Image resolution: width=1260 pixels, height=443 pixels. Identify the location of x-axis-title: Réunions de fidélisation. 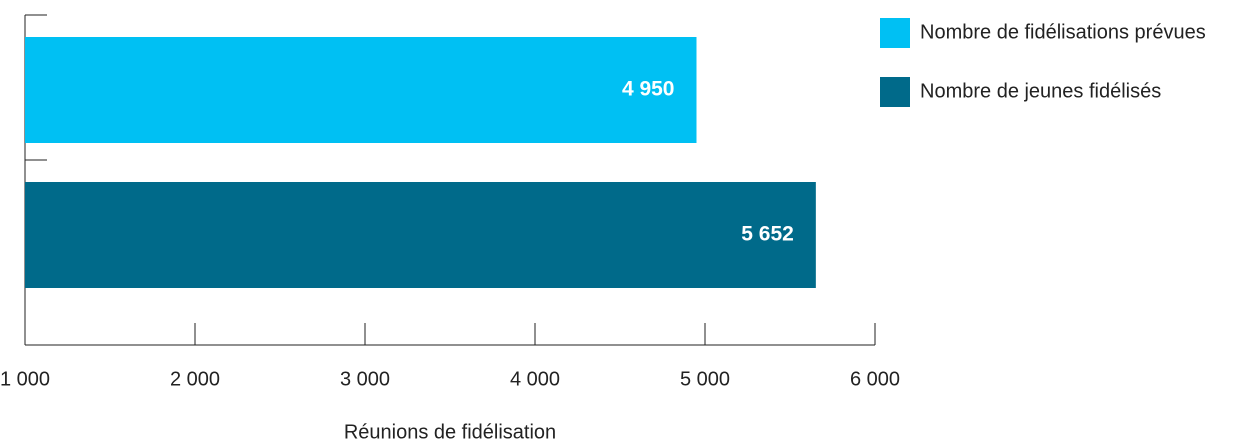
(450, 432).